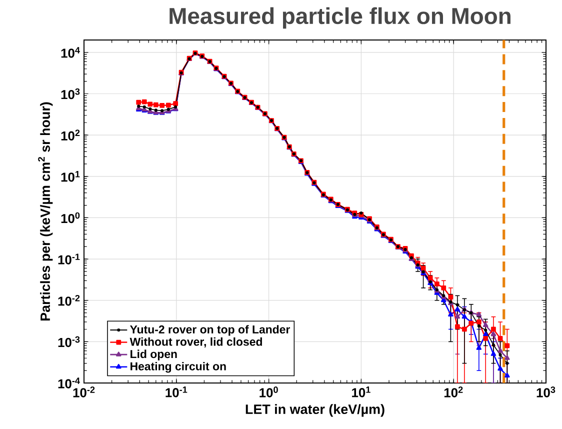 The width and height of the screenshot is (562, 429). I want to click on y-tick-label: 10$^{1}$, so click(70, 176).